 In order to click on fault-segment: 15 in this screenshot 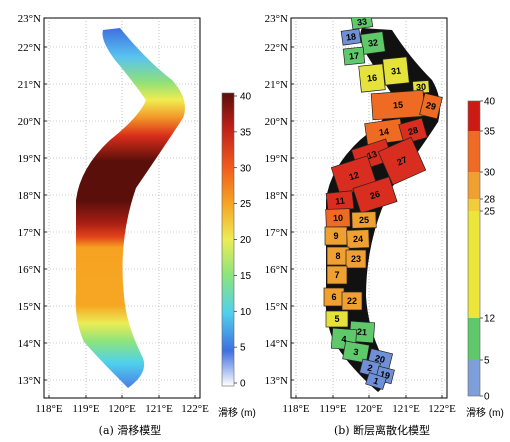, I will do `click(398, 105)`.